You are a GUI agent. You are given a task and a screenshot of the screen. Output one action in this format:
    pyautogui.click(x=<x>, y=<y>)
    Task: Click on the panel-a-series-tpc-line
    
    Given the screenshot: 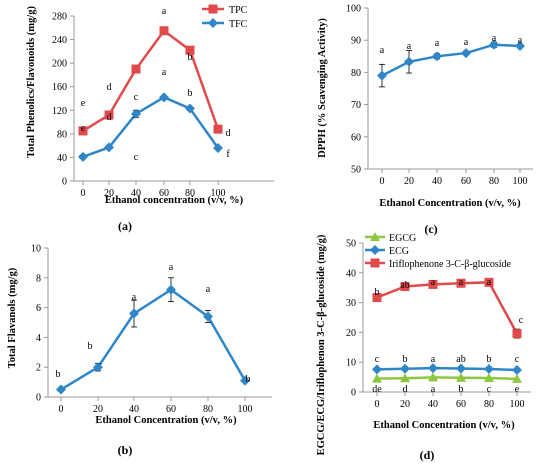 What is the action you would take?
    pyautogui.click(x=151, y=80)
    